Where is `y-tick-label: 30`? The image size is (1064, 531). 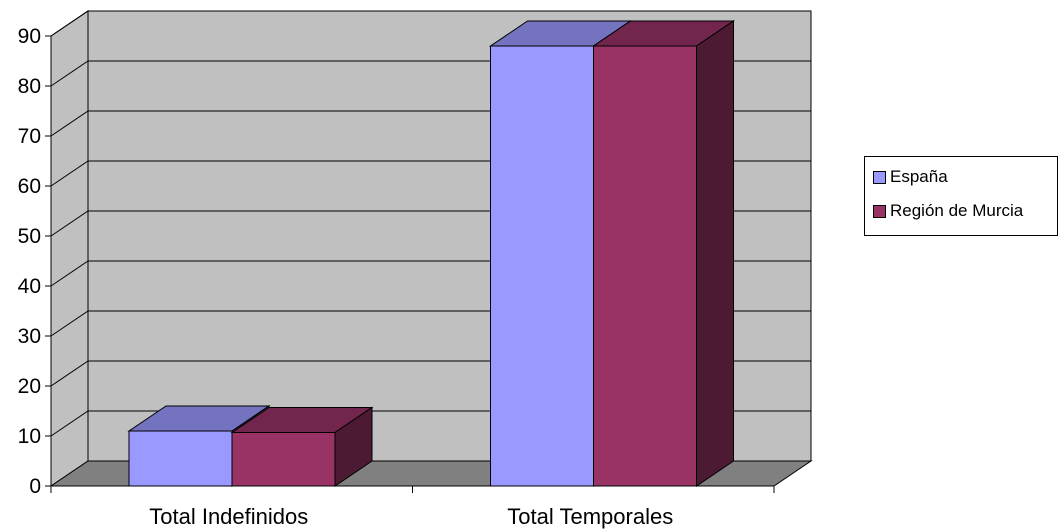
y-tick-label: 30 is located at coordinates (29, 336).